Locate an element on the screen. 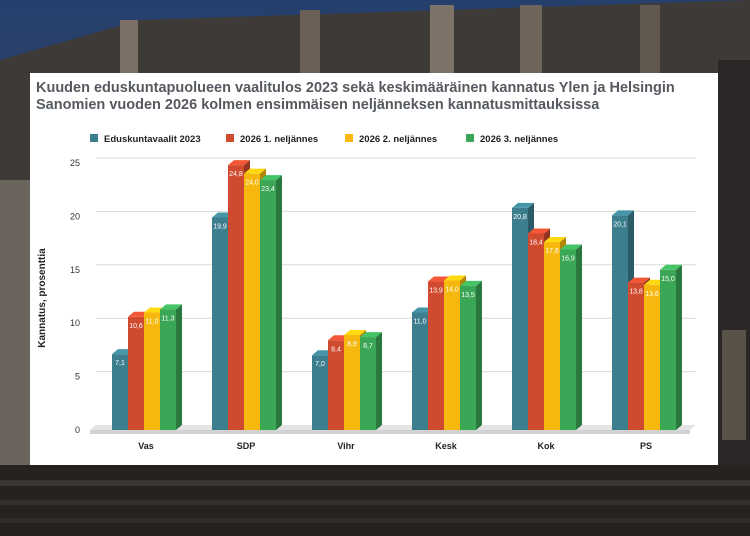  data-label: 24,0 is located at coordinates (252, 183).